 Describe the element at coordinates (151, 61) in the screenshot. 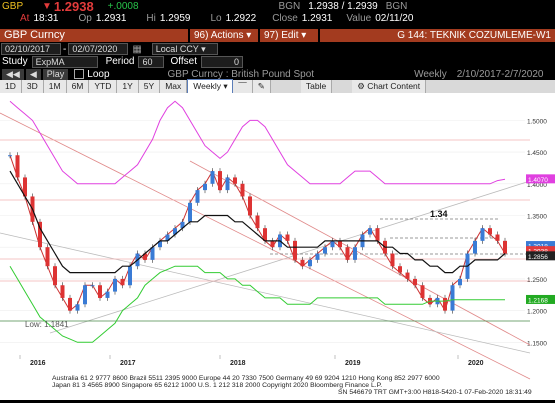

I see `period-input: 60` at that location.